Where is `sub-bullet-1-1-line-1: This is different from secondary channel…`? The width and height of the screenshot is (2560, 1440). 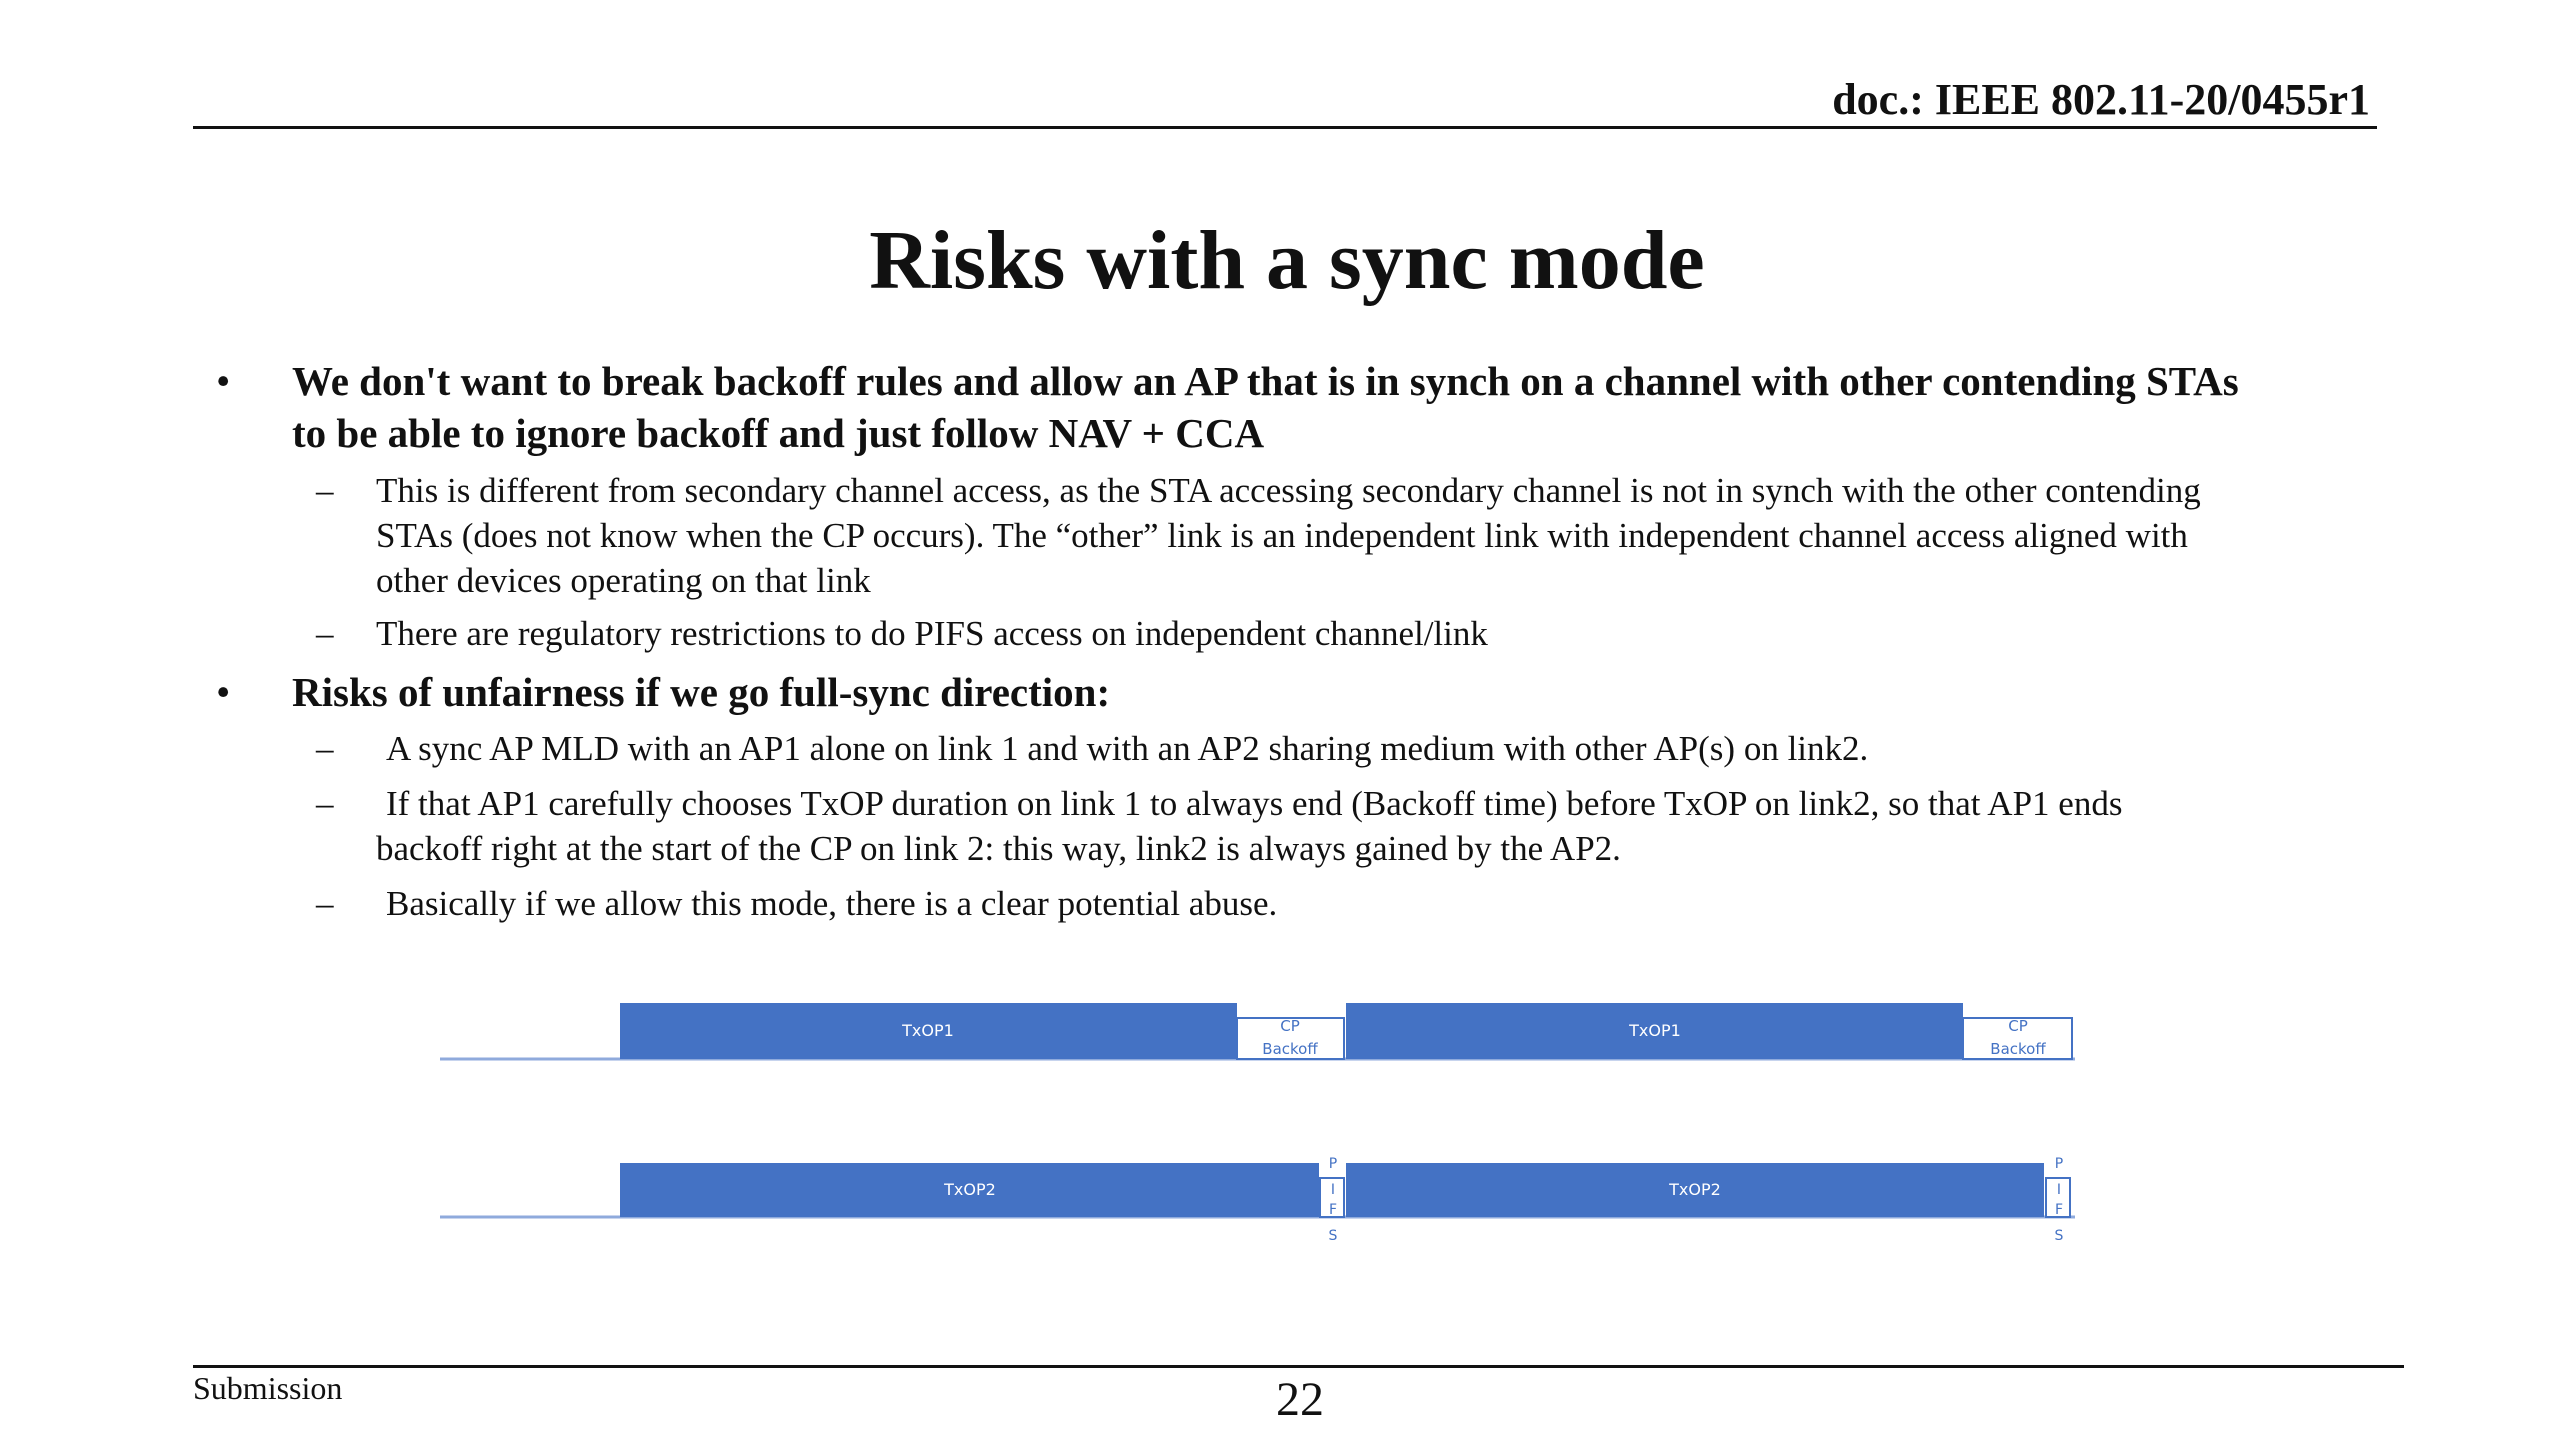
sub-bullet-1-1-line-1: This is different from secondary channel… is located at coordinates (1288, 490).